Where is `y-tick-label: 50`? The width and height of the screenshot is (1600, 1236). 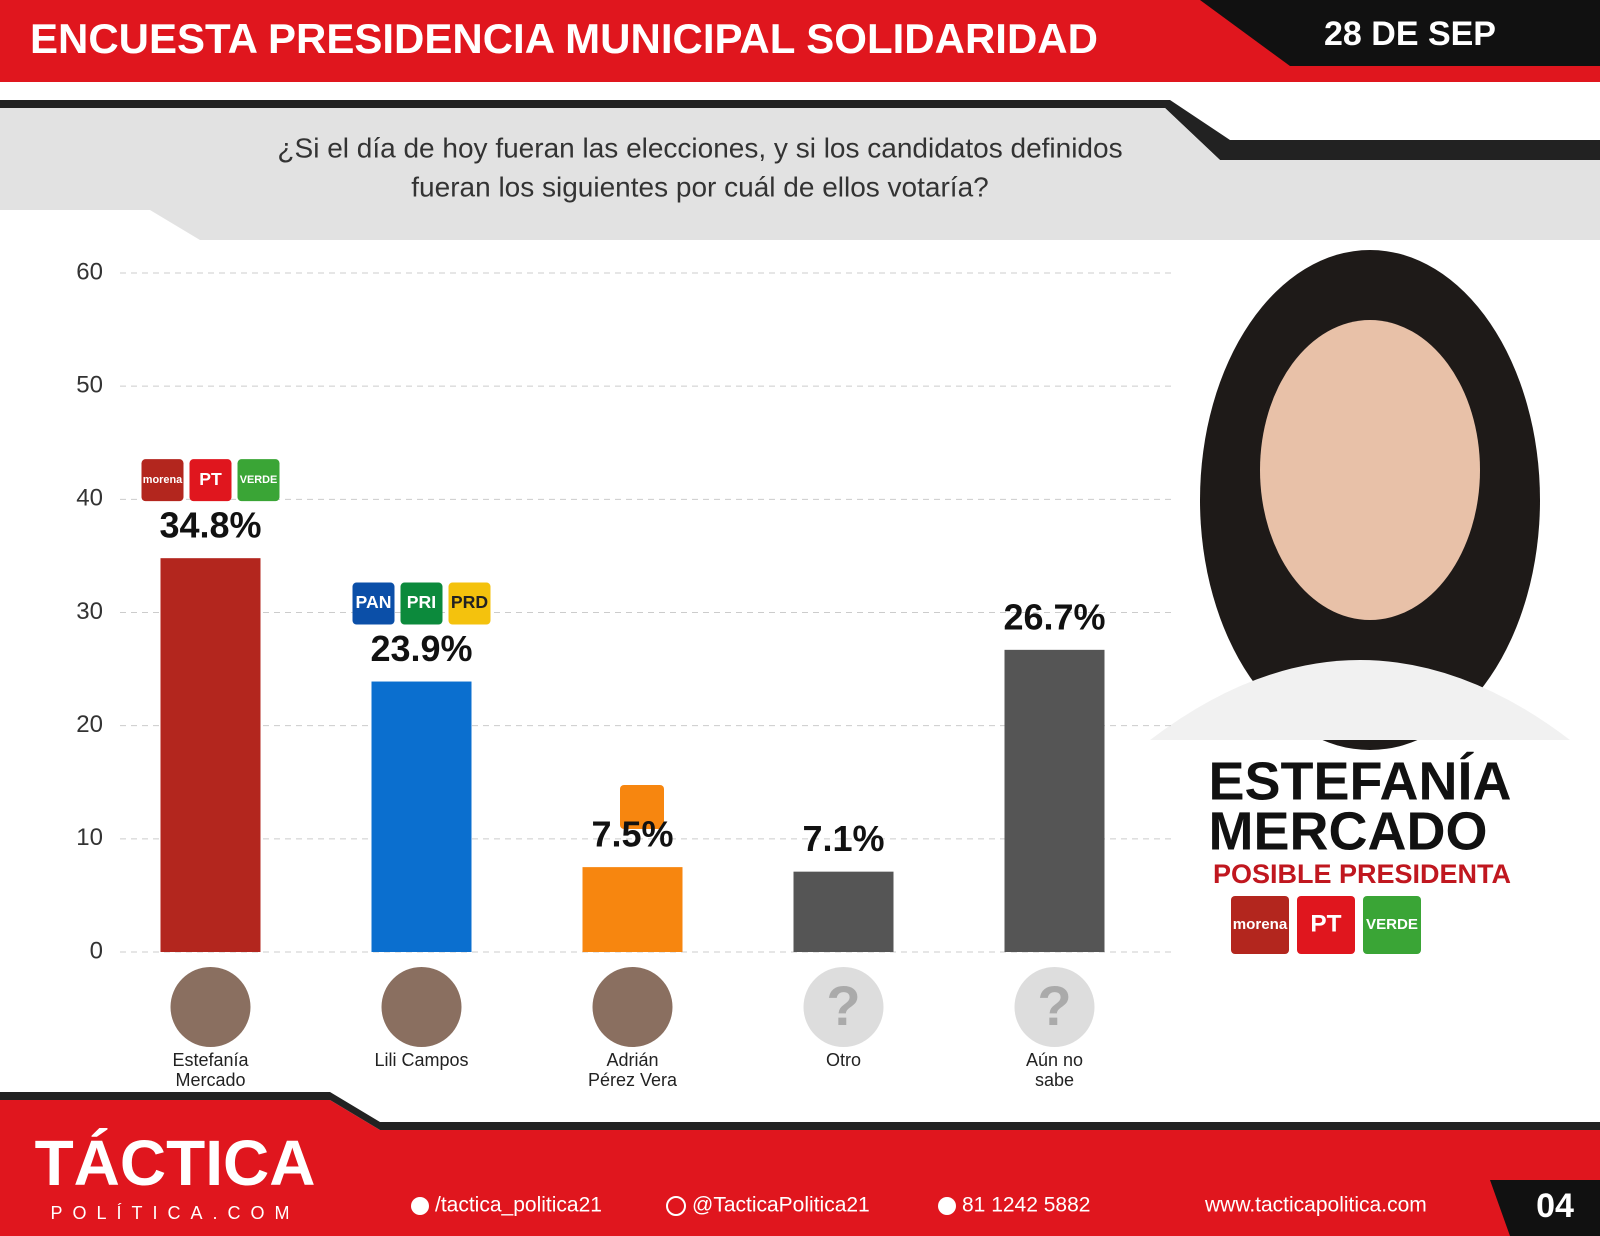
y-tick-label: 50 is located at coordinates (89, 385).